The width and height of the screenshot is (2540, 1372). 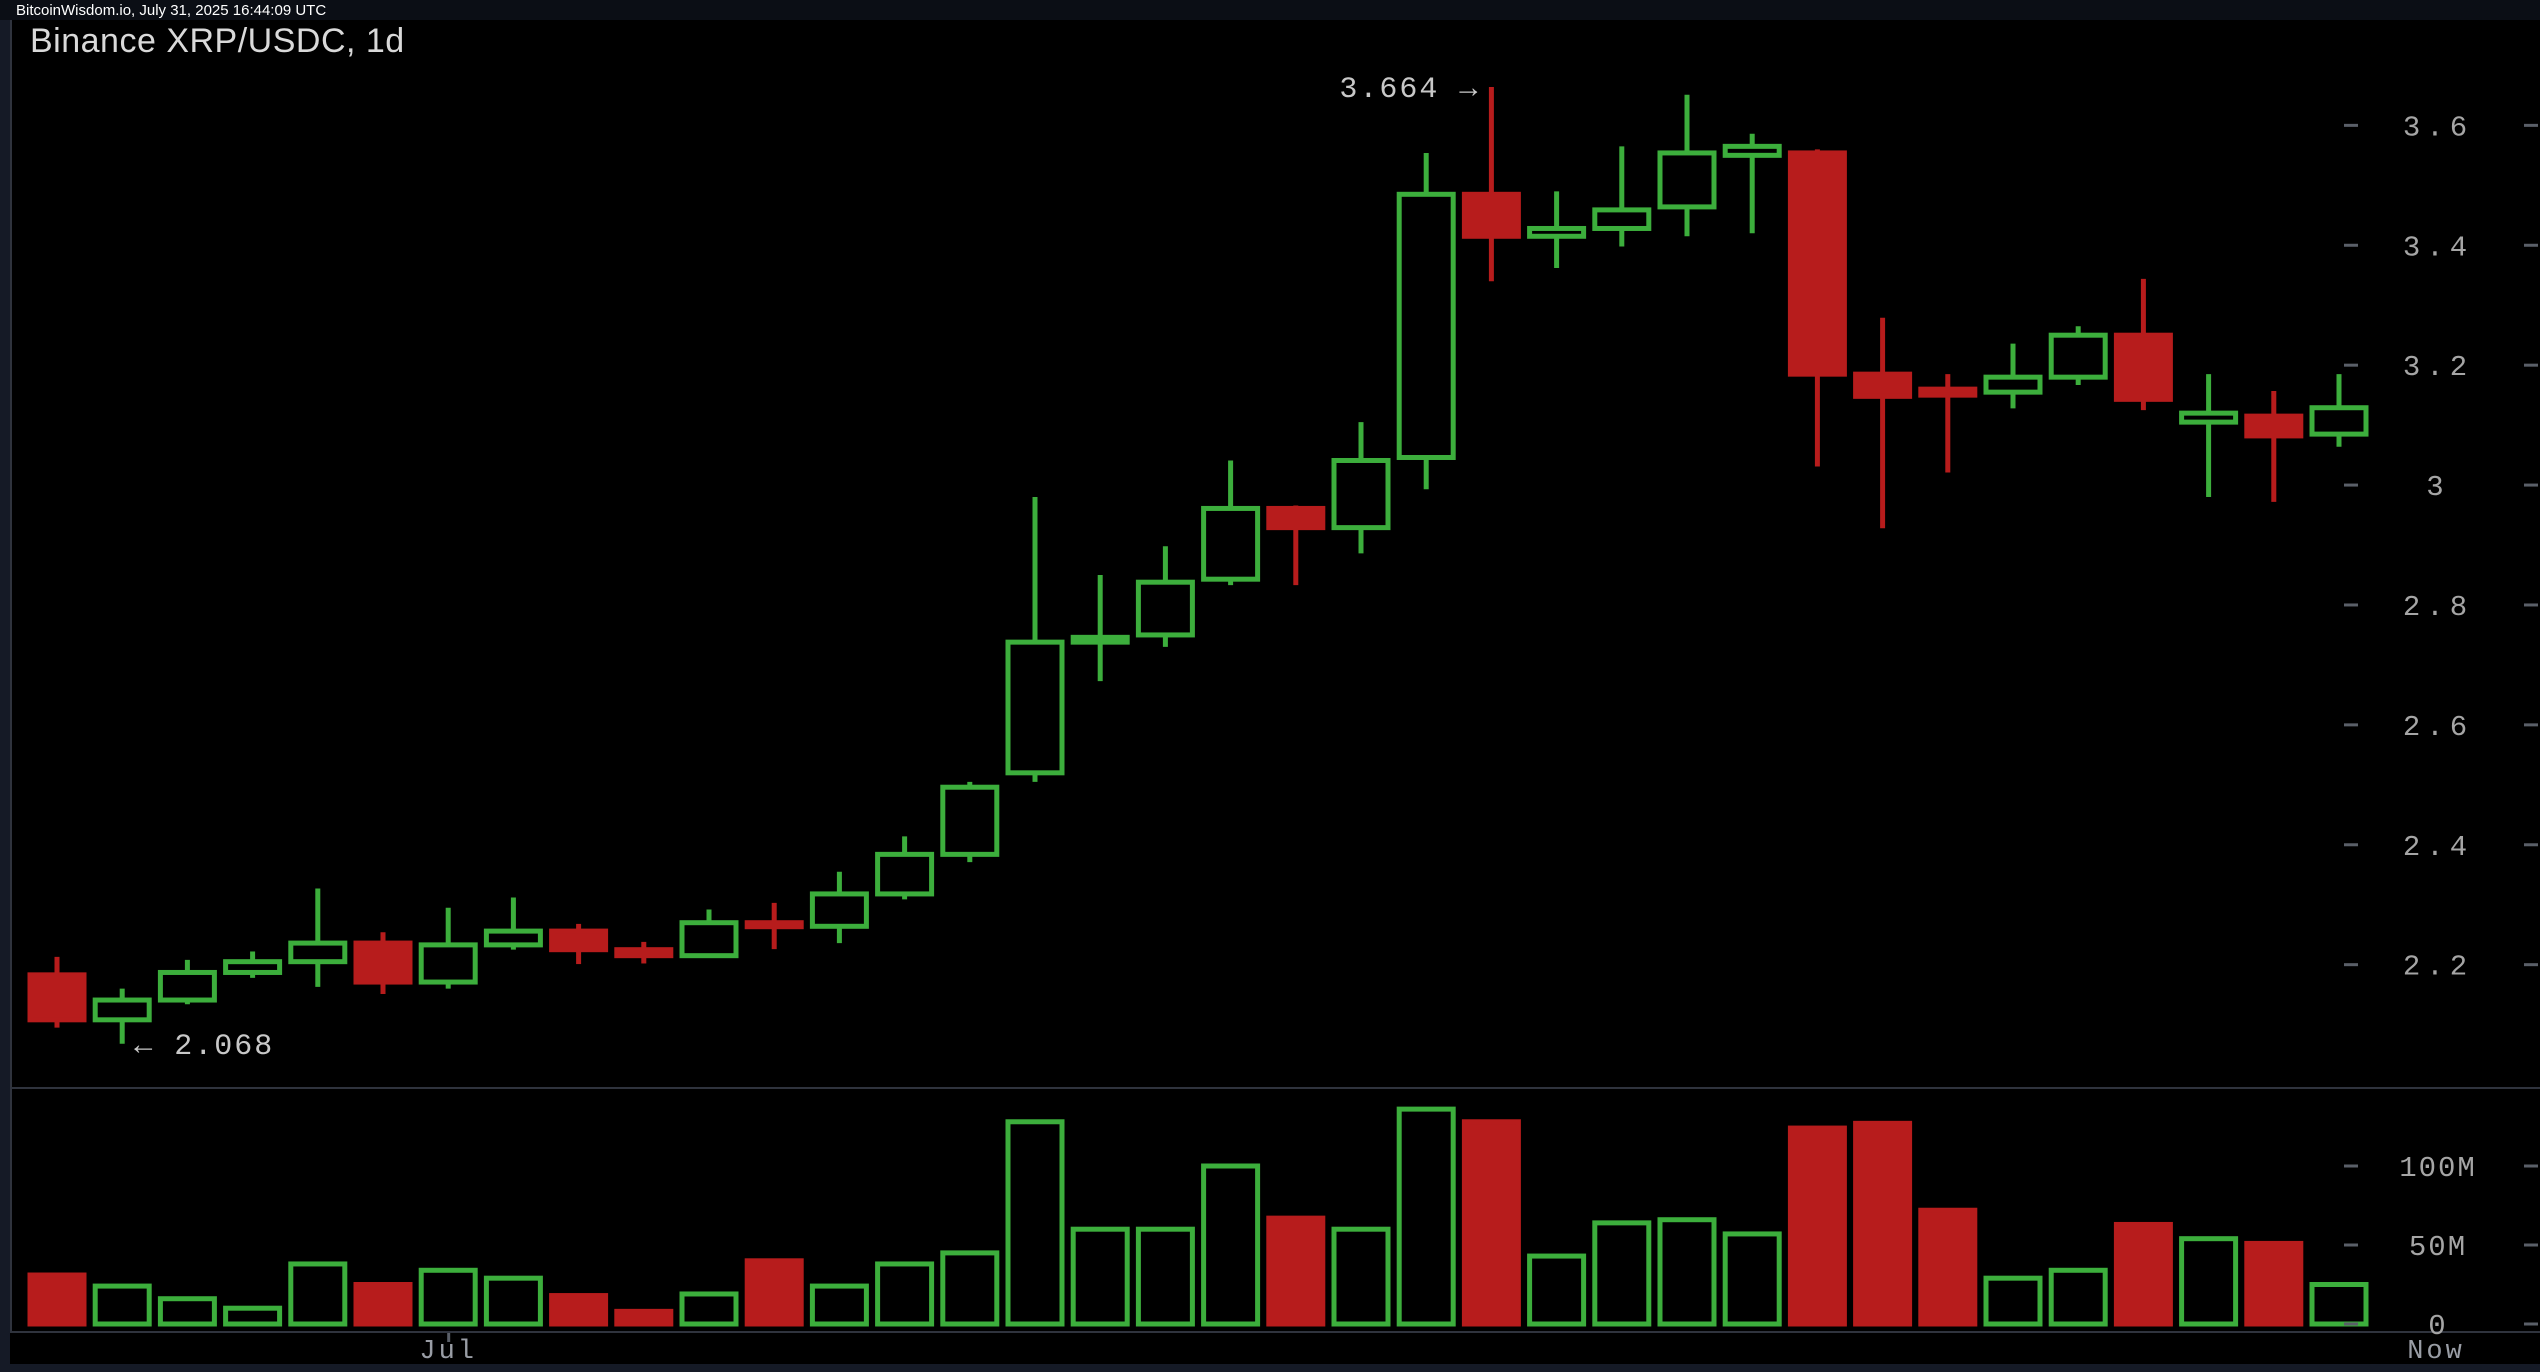 I want to click on volume-pane, so click(x=1198, y=1216).